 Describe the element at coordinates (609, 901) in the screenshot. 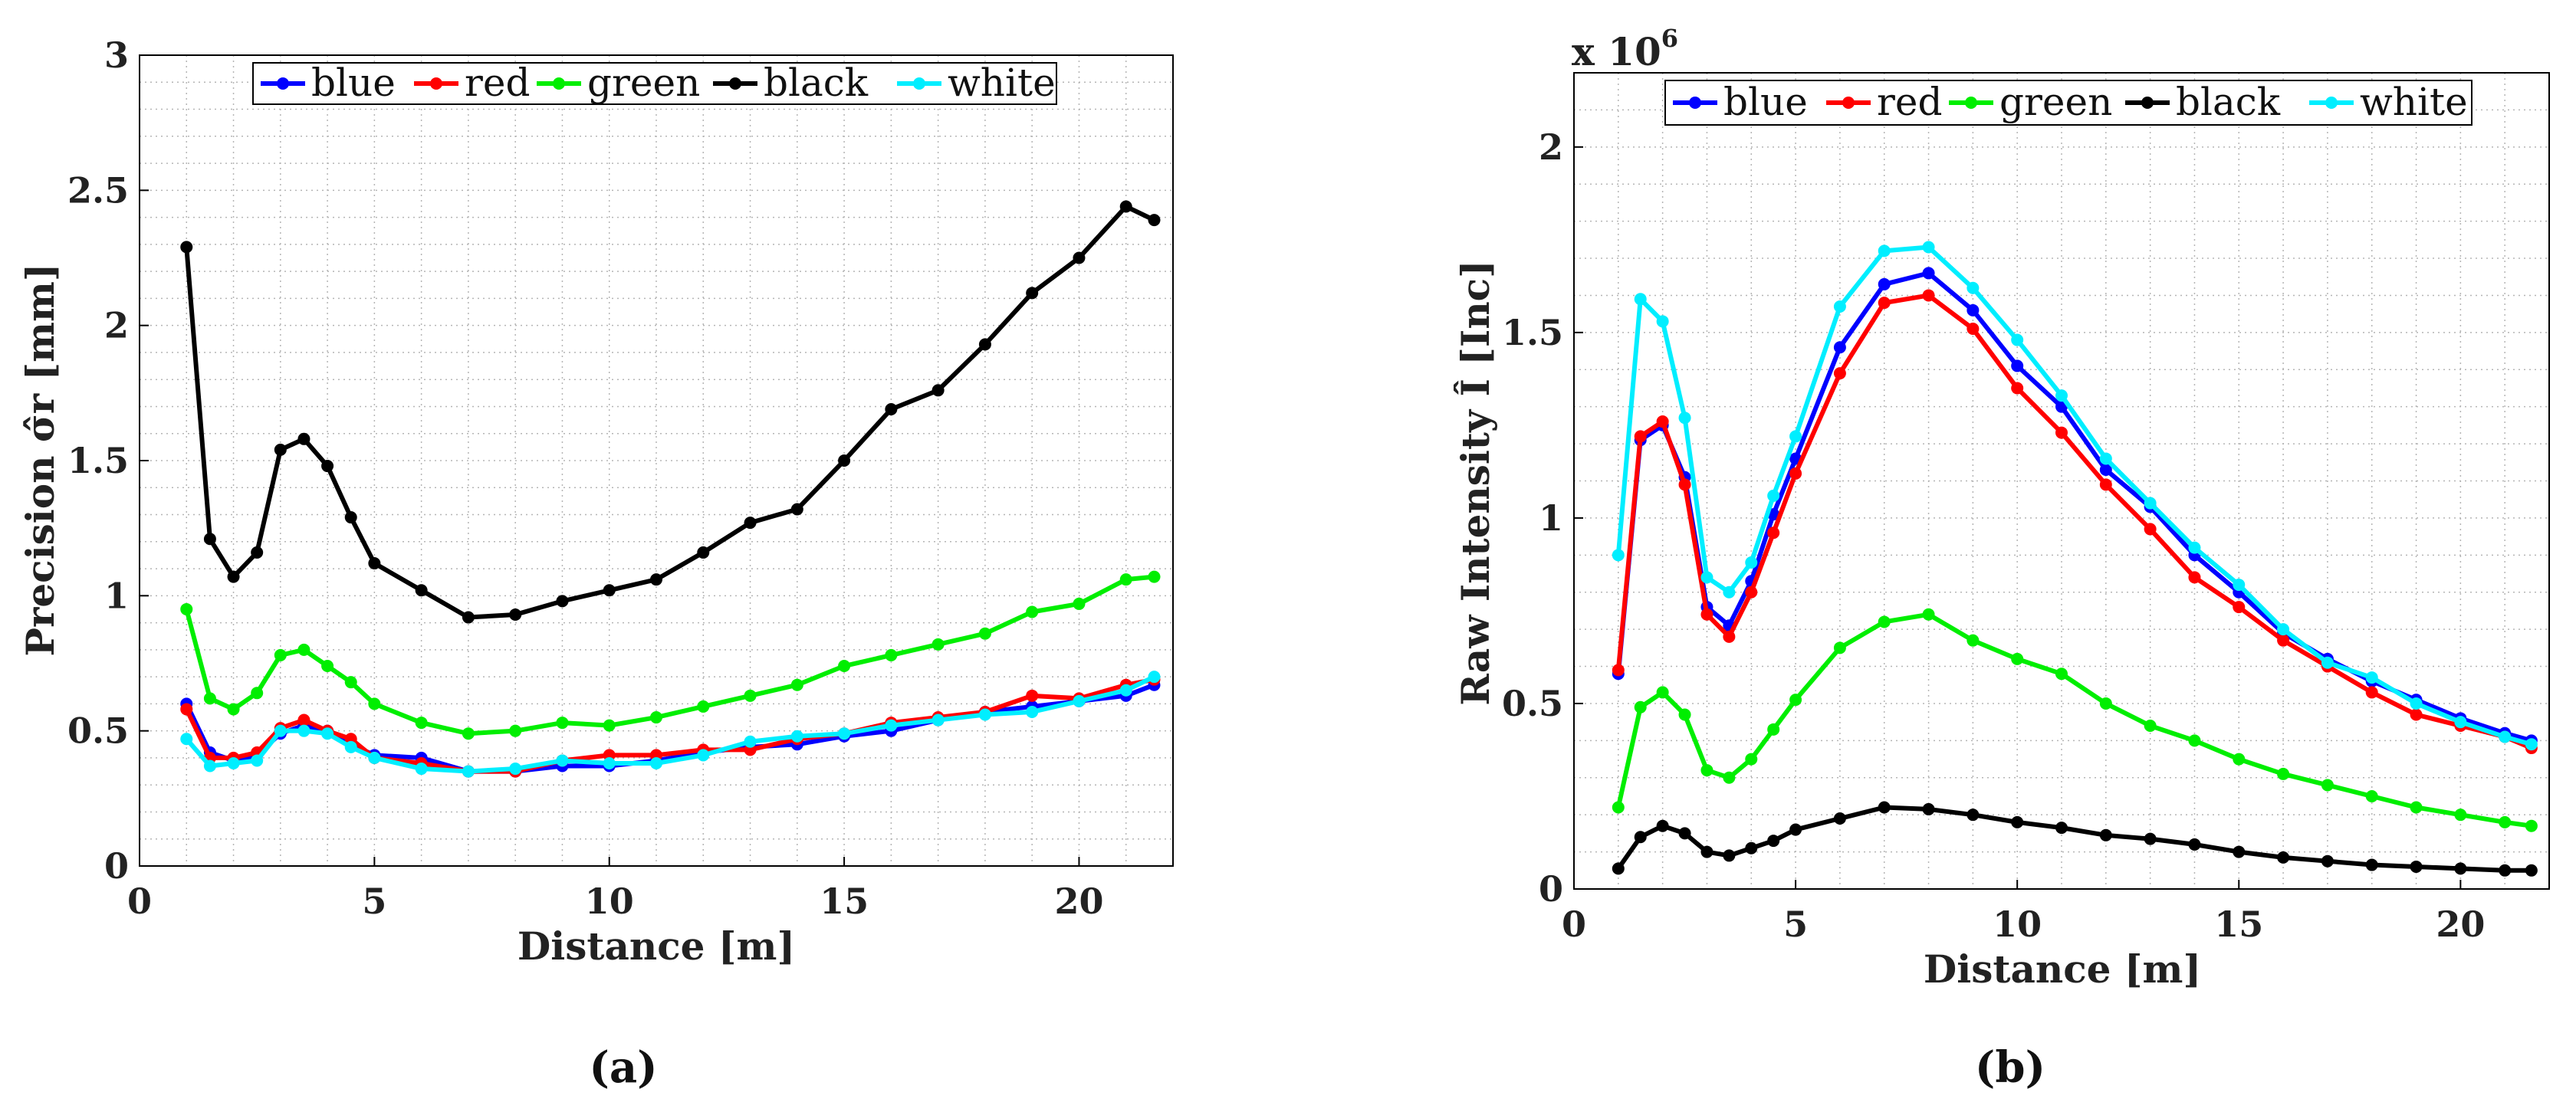

I see `x-tick-label: 10` at that location.